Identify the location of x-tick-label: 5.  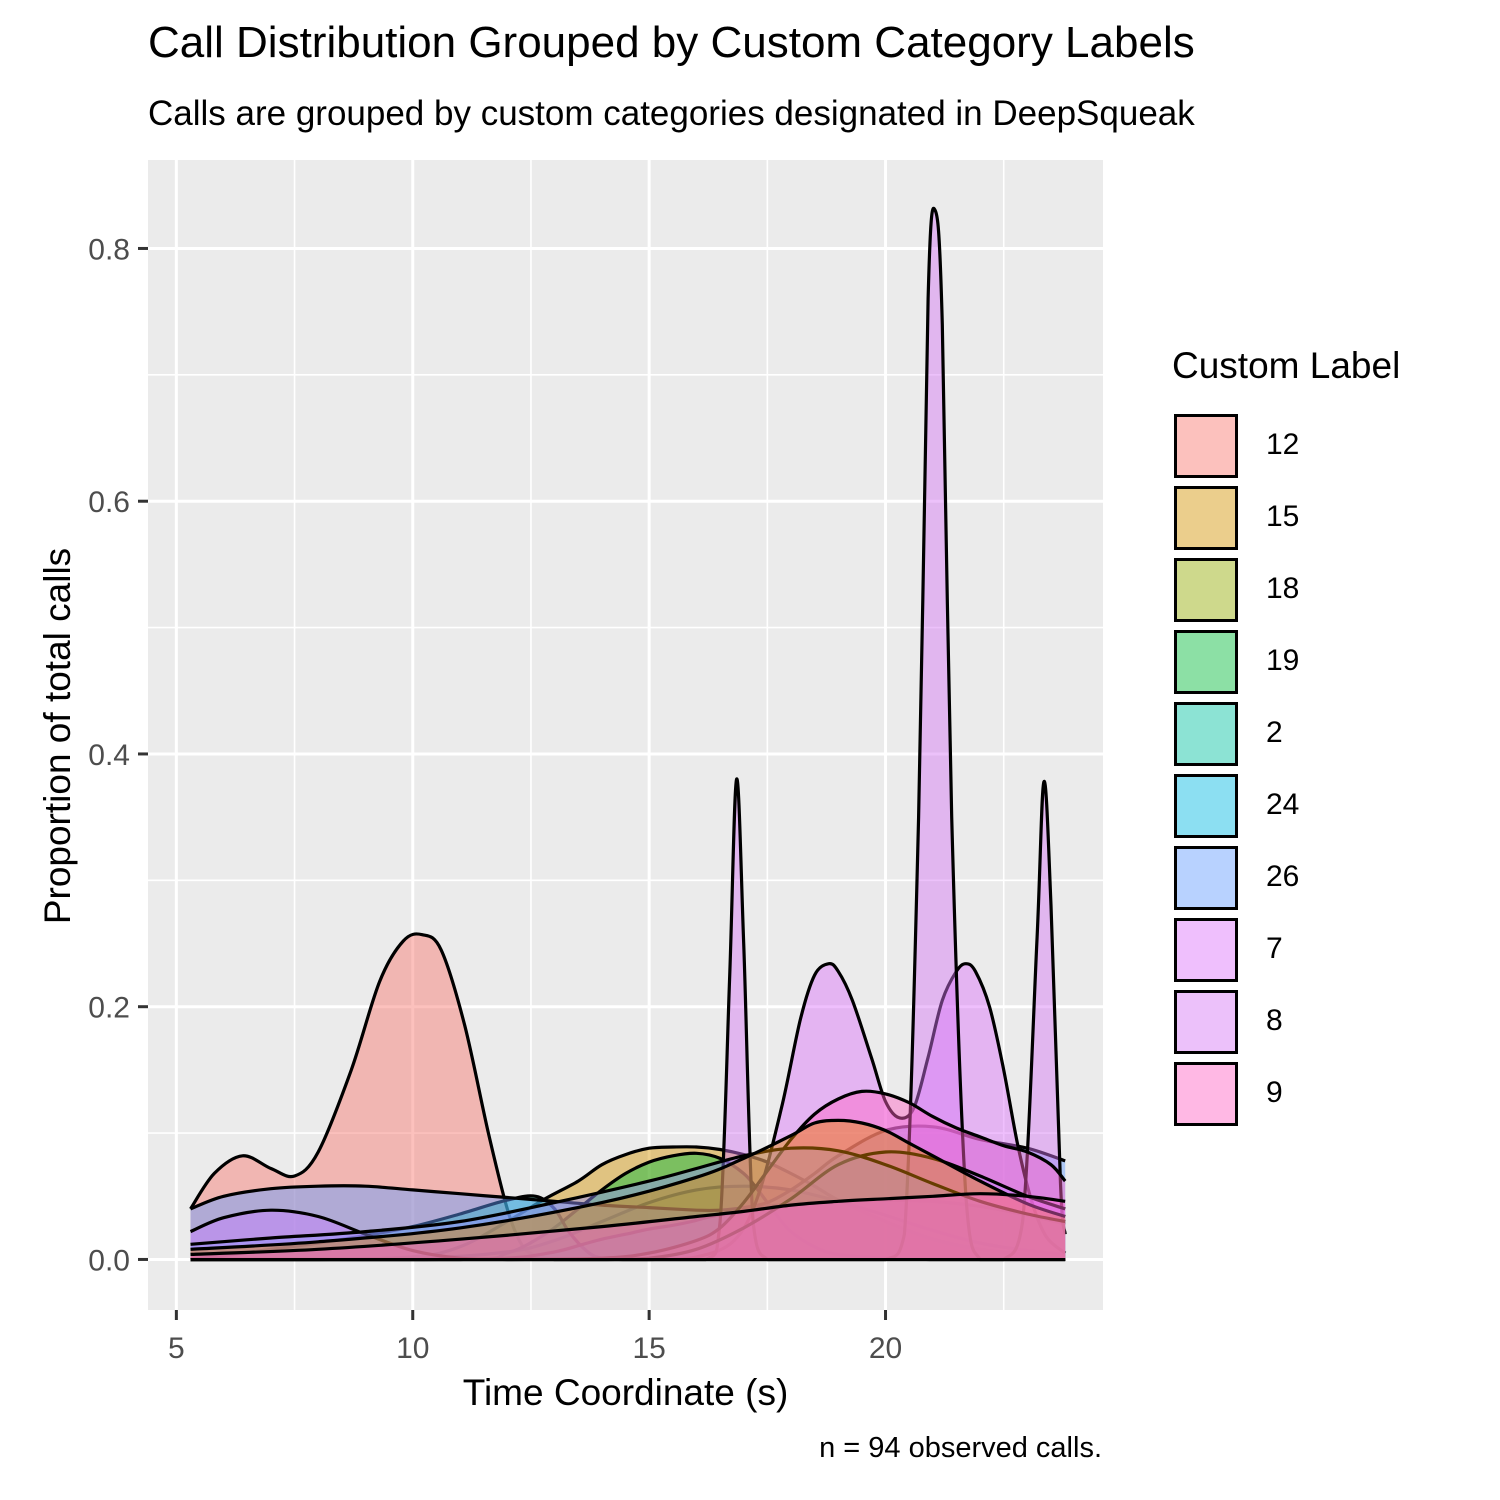
(176, 1348).